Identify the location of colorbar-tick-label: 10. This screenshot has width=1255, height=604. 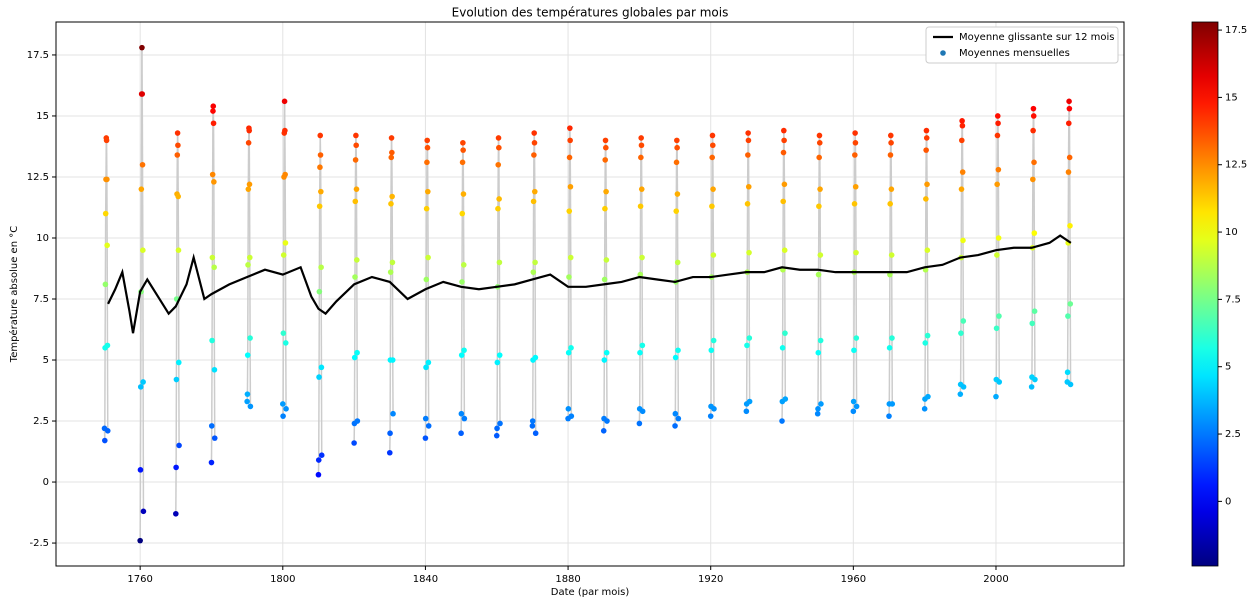
(1231, 232).